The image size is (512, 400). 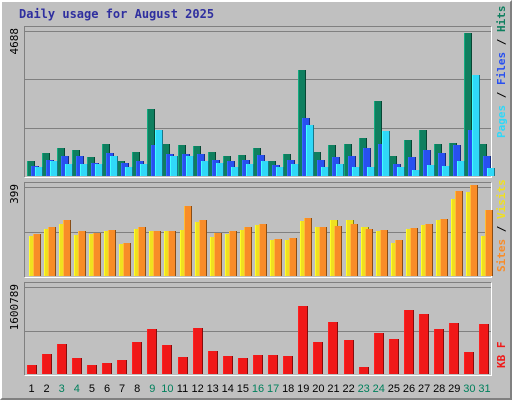 I want to click on legend-visits: Visits, so click(x=501, y=199).